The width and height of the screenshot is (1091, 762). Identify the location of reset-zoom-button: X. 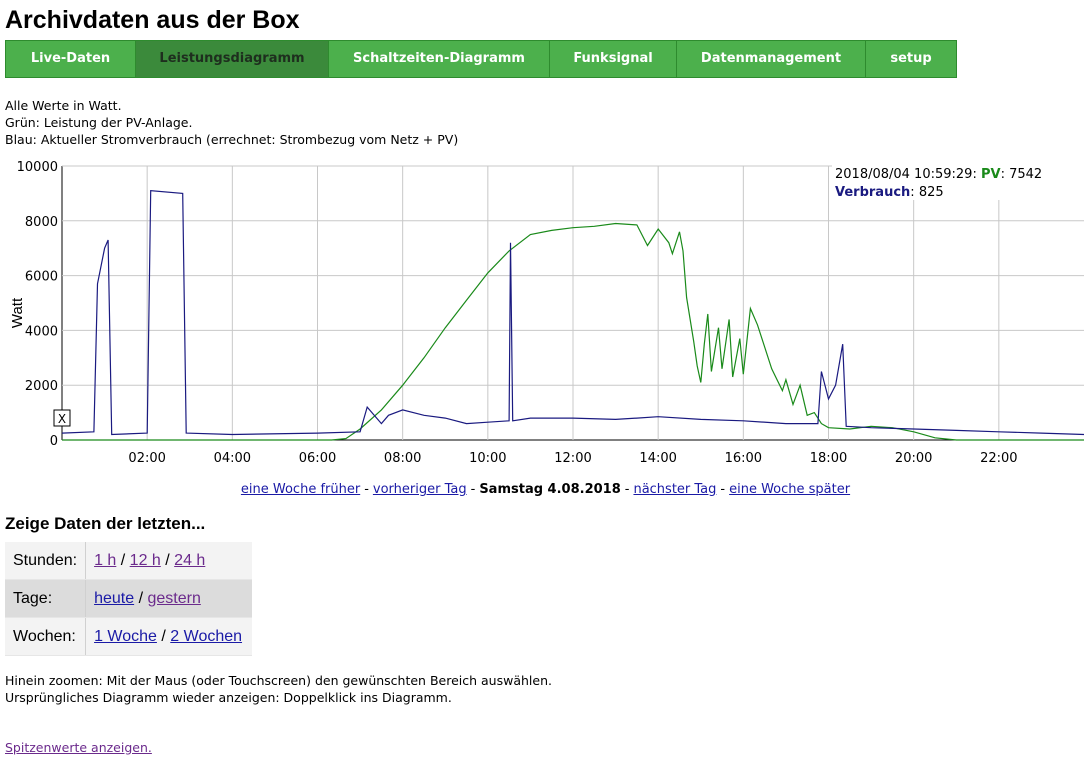
(62, 418).